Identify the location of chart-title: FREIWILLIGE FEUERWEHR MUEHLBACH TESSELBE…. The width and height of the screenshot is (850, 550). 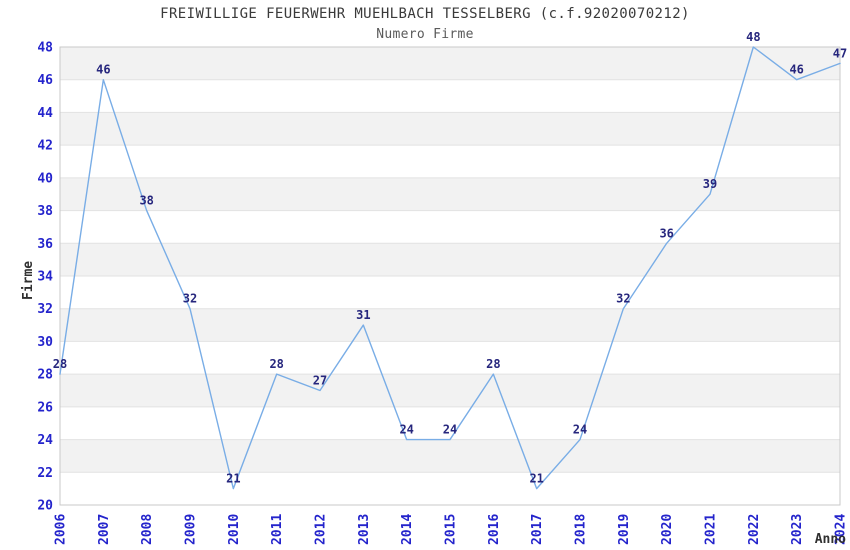
(425, 14).